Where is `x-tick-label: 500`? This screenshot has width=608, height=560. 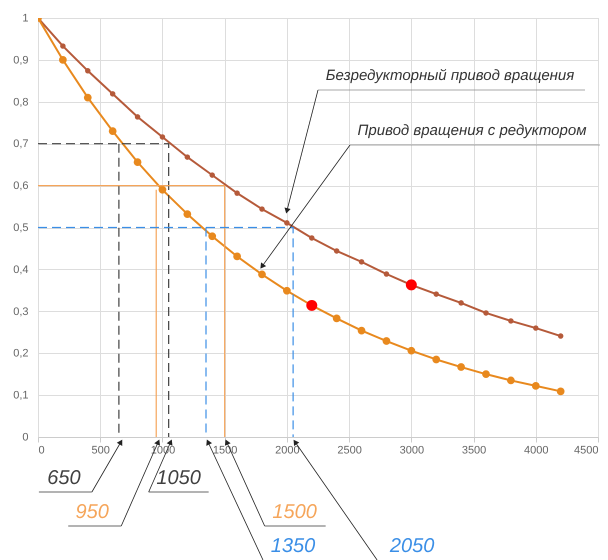
x-tick-label: 500 is located at coordinates (101, 450).